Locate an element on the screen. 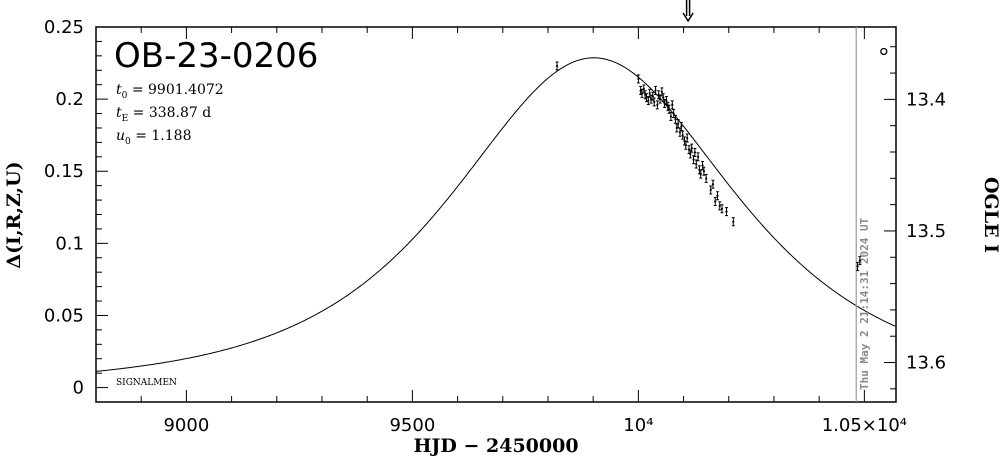 The width and height of the screenshot is (999, 459). chart-title: OB-23-0206 is located at coordinates (216, 56).